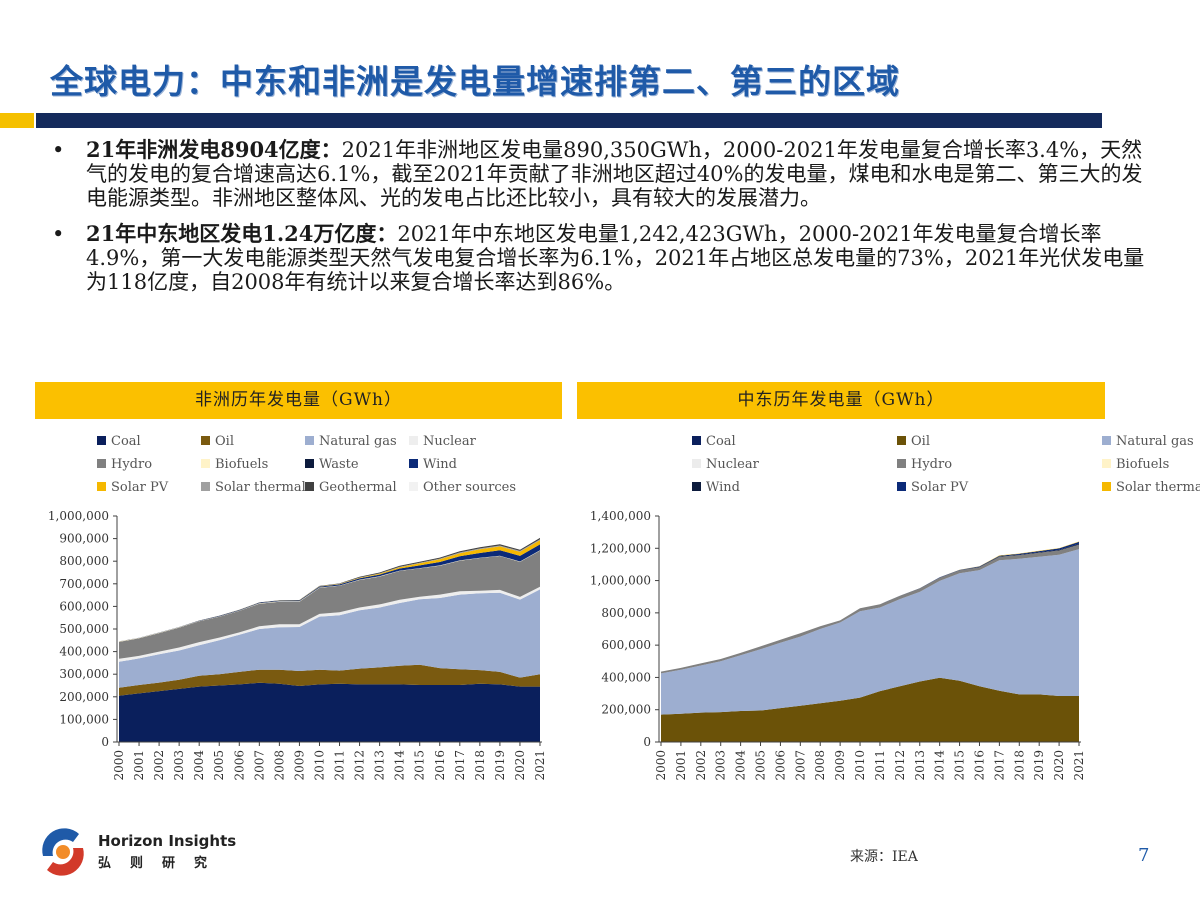  Describe the element at coordinates (279, 765) in the screenshot. I see `x-tick-label: 2008` at that location.